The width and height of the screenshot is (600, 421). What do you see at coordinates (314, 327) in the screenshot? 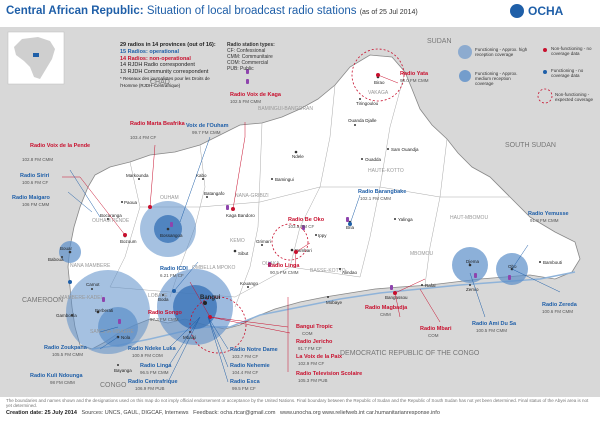
I see `radio-bangui-tropic: Bangui Tropic` at bounding box center [314, 327].